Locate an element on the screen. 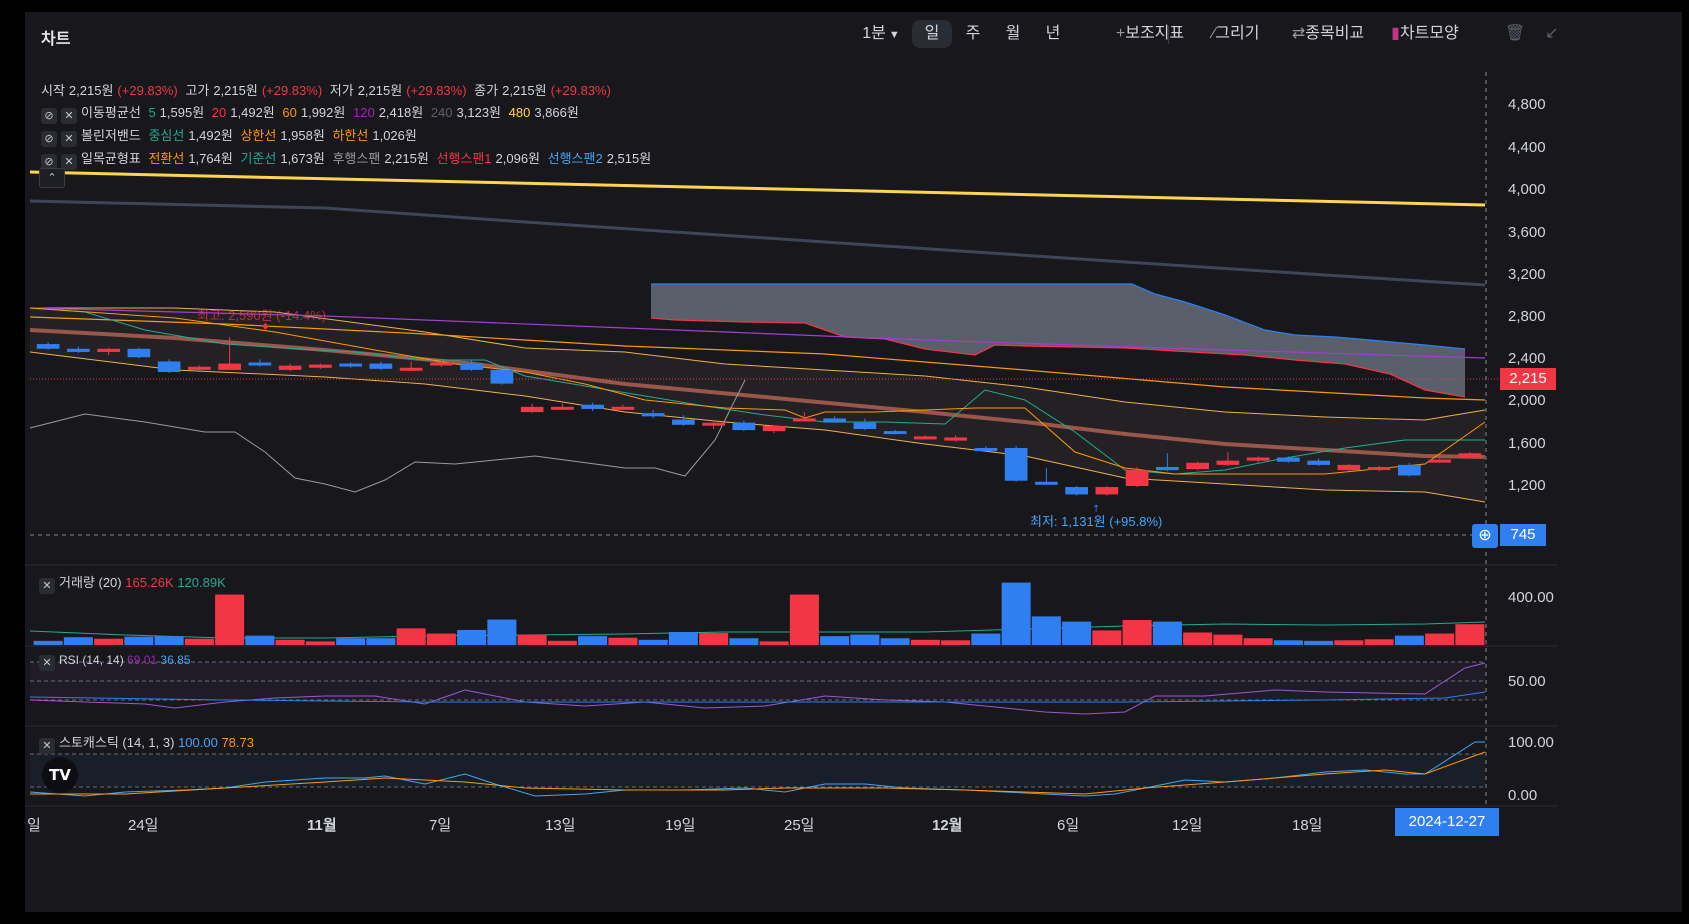 The height and width of the screenshot is (924, 1689). compare-button: ⇄종목비교 is located at coordinates (1328, 34).